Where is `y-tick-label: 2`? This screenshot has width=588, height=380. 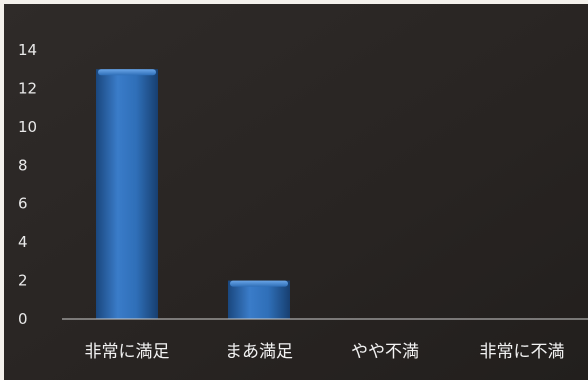
y-tick-label: 2 is located at coordinates (23, 281).